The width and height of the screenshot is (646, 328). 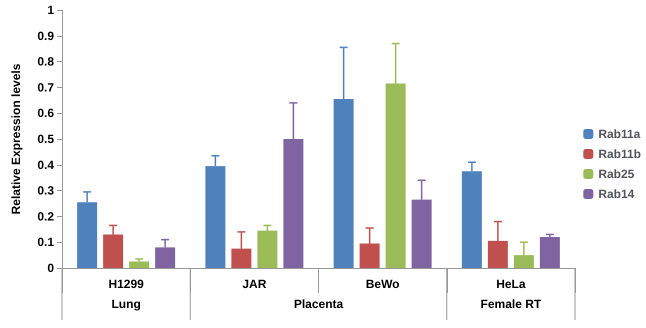 What do you see at coordinates (45, 61) in the screenshot?
I see `y-tick-label: 0.8` at bounding box center [45, 61].